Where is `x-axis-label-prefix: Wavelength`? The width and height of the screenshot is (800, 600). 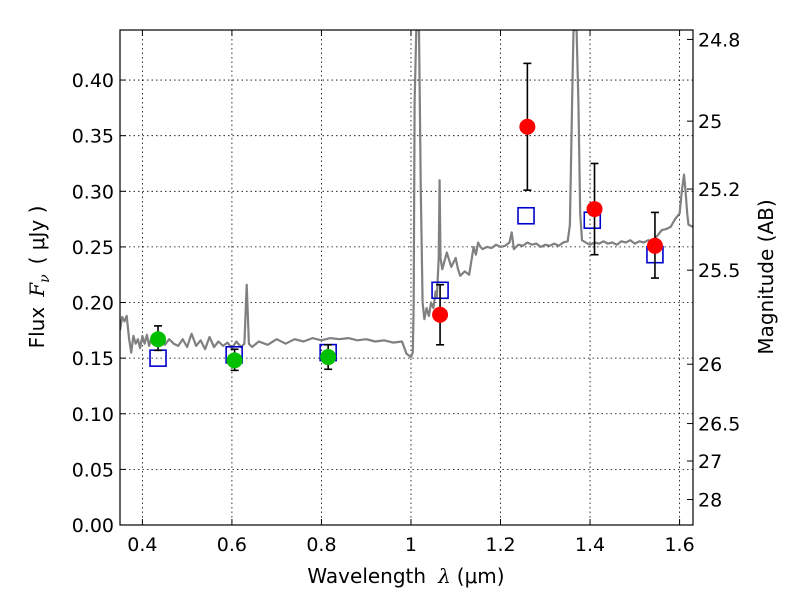 x-axis-label-prefix: Wavelength is located at coordinates (366, 576).